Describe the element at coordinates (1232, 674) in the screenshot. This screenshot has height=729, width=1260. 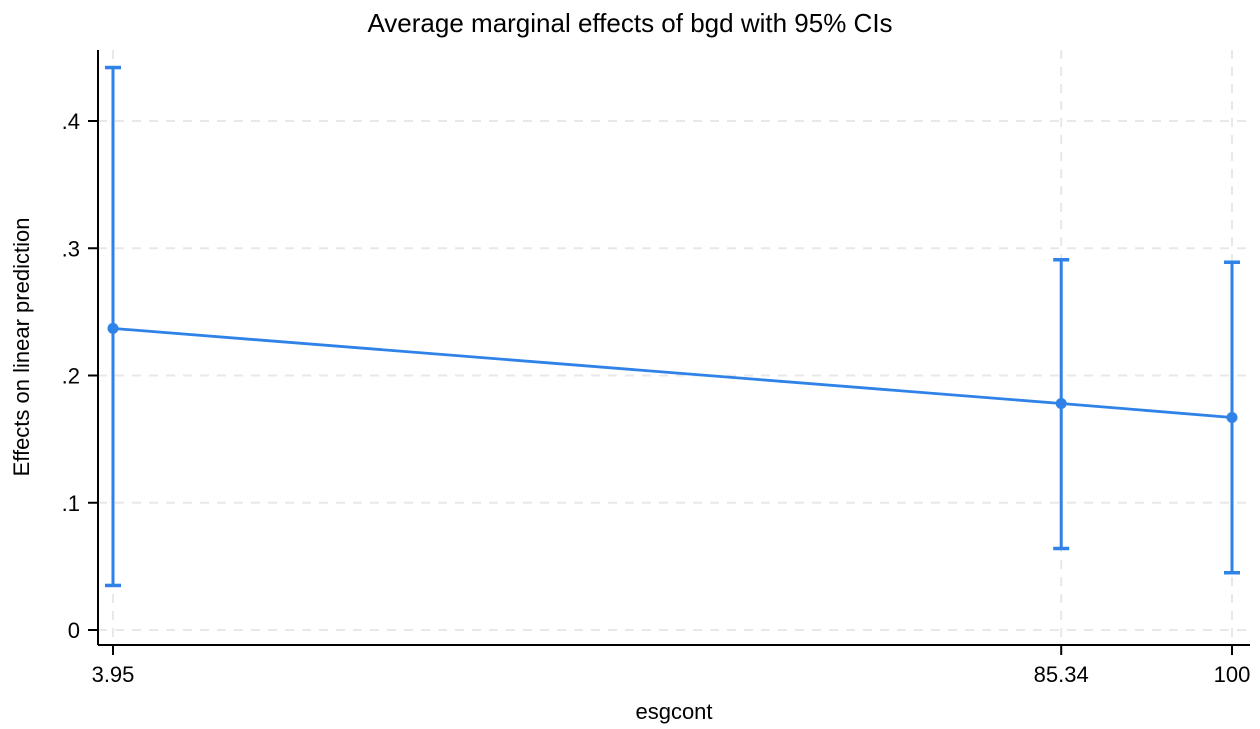
I see `x-tick-label: 100` at that location.